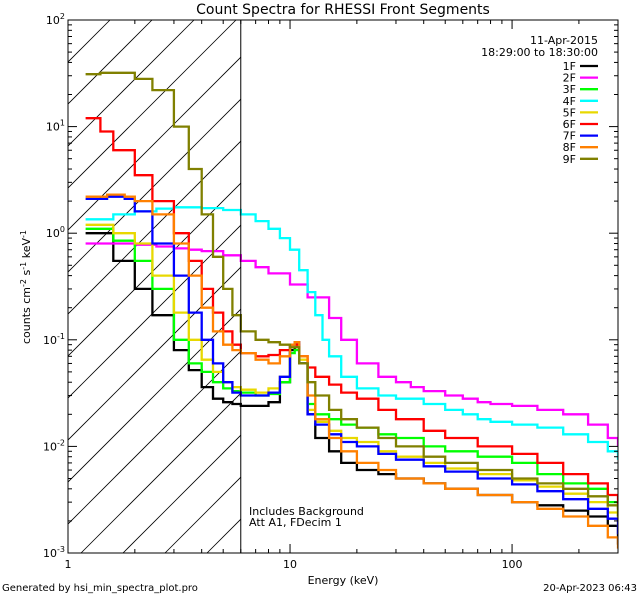 This screenshot has width=640, height=600. What do you see at coordinates (55, 232) in the screenshot?
I see `y-tick-label: 10⁰` at bounding box center [55, 232].